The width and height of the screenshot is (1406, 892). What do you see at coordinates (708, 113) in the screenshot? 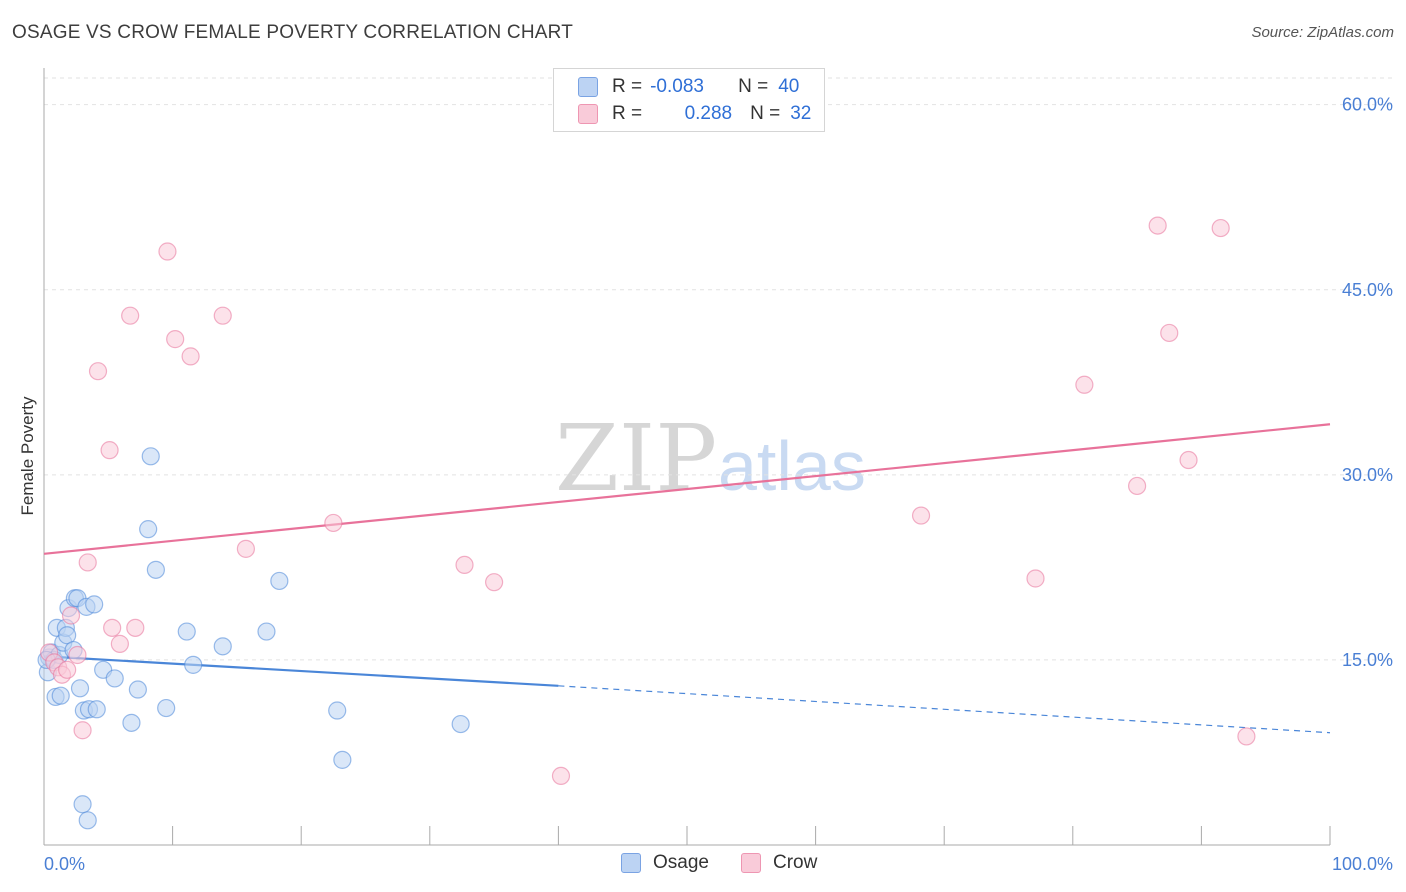
I see `r-value: 0.288` at bounding box center [708, 113].